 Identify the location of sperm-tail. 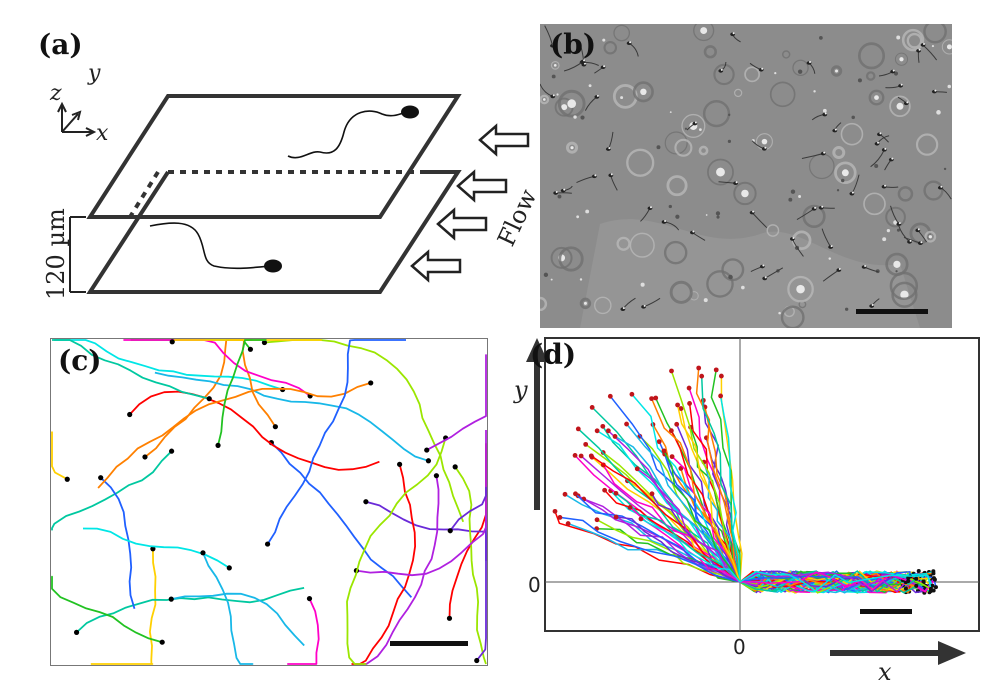
(826, 238).